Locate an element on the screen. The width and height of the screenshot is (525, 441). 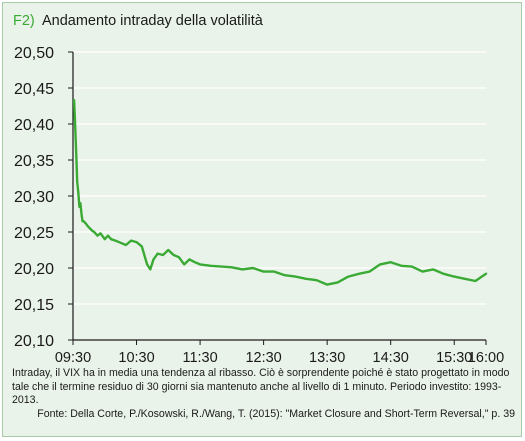
x-tick-label: 11:30 is located at coordinates (199, 358).